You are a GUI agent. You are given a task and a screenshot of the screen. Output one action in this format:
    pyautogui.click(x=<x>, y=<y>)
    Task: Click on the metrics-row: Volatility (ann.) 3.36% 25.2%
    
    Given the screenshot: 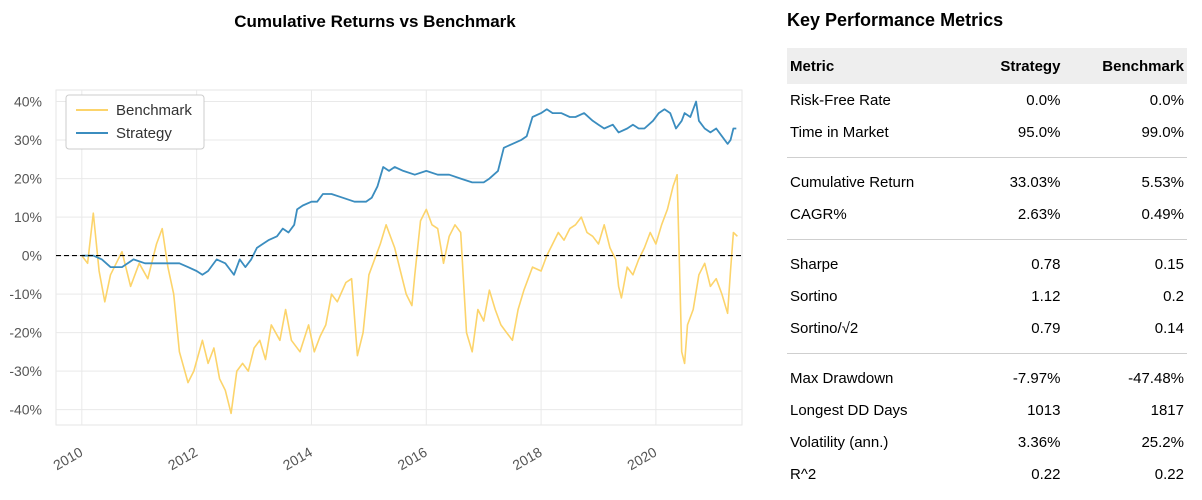 What is the action you would take?
    pyautogui.click(x=987, y=442)
    